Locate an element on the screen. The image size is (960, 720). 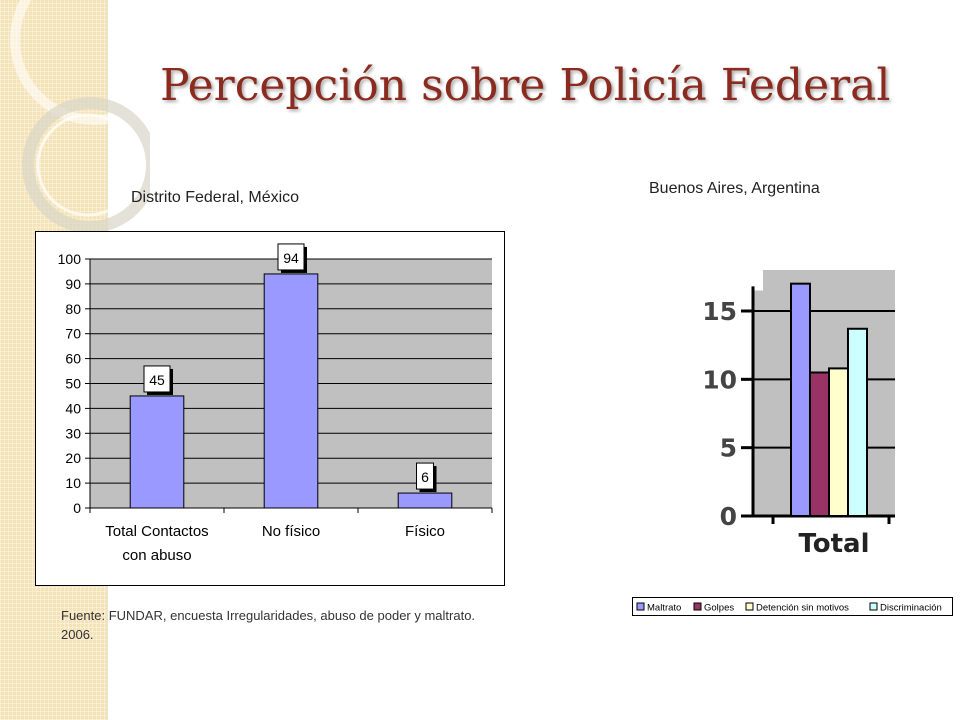
chart1-data-label: 6 is located at coordinates (425, 477).